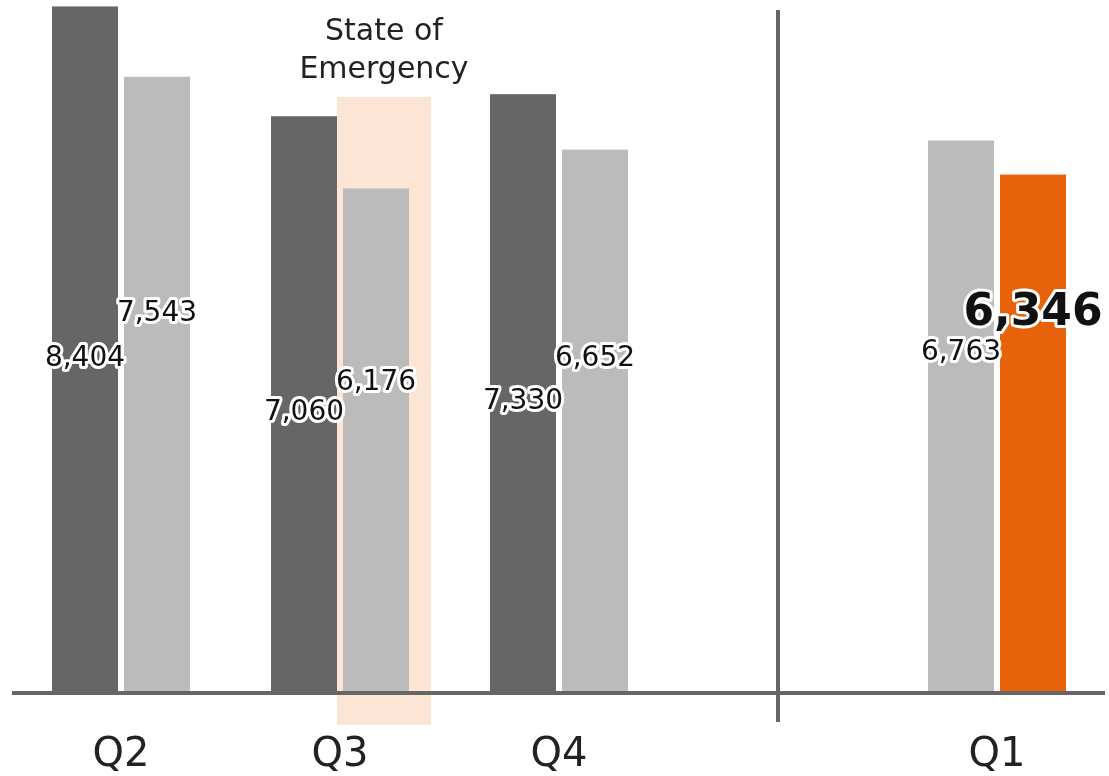 This screenshot has height=776, width=1109. I want to click on x-tick-label: Q3, so click(340, 752).